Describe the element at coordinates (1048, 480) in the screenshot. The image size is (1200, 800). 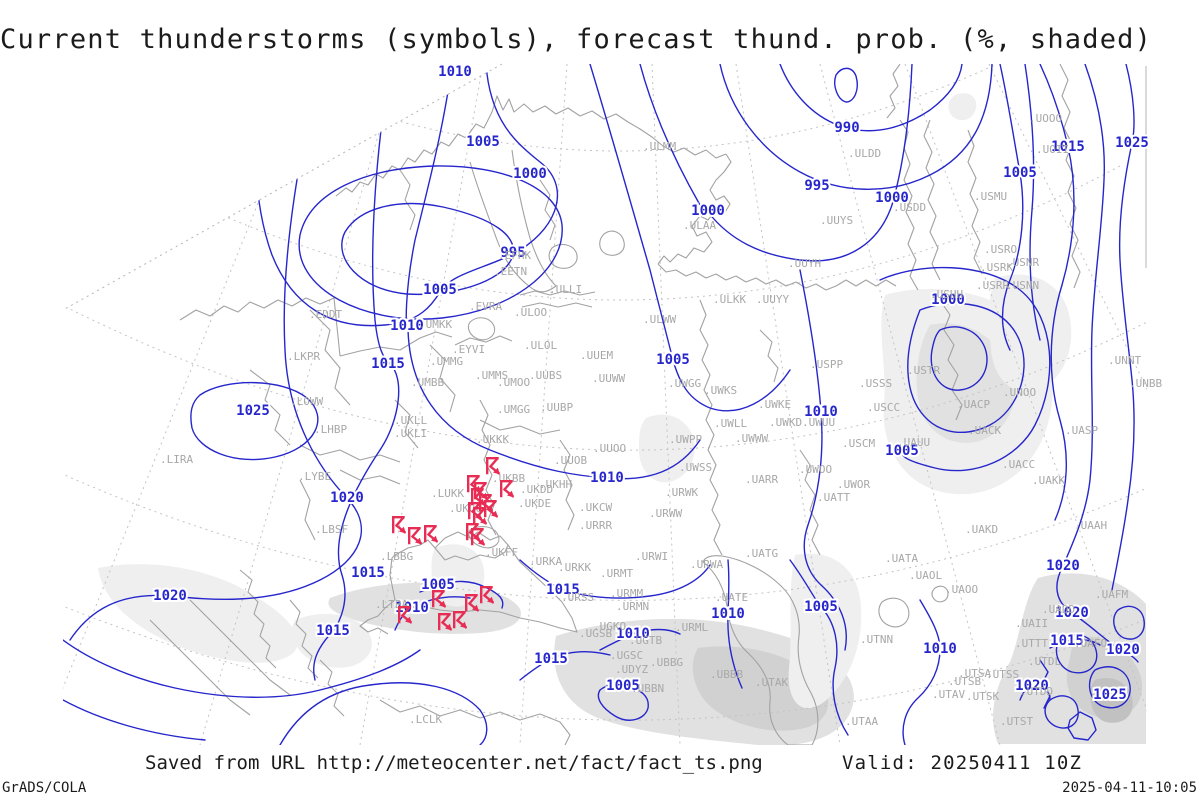
I see `station-label: .UAKK` at that location.